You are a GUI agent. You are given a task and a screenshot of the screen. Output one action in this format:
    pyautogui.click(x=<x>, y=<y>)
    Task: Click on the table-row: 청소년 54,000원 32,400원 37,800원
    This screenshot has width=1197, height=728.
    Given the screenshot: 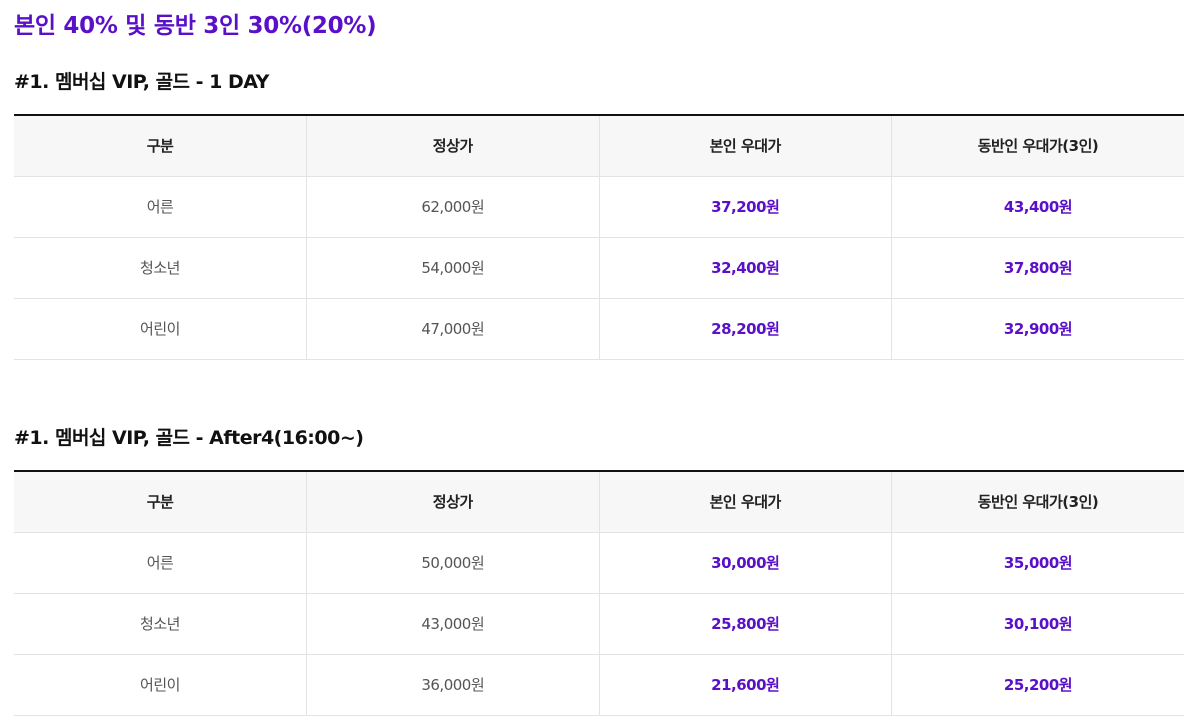 What is the action you would take?
    pyautogui.click(x=599, y=268)
    